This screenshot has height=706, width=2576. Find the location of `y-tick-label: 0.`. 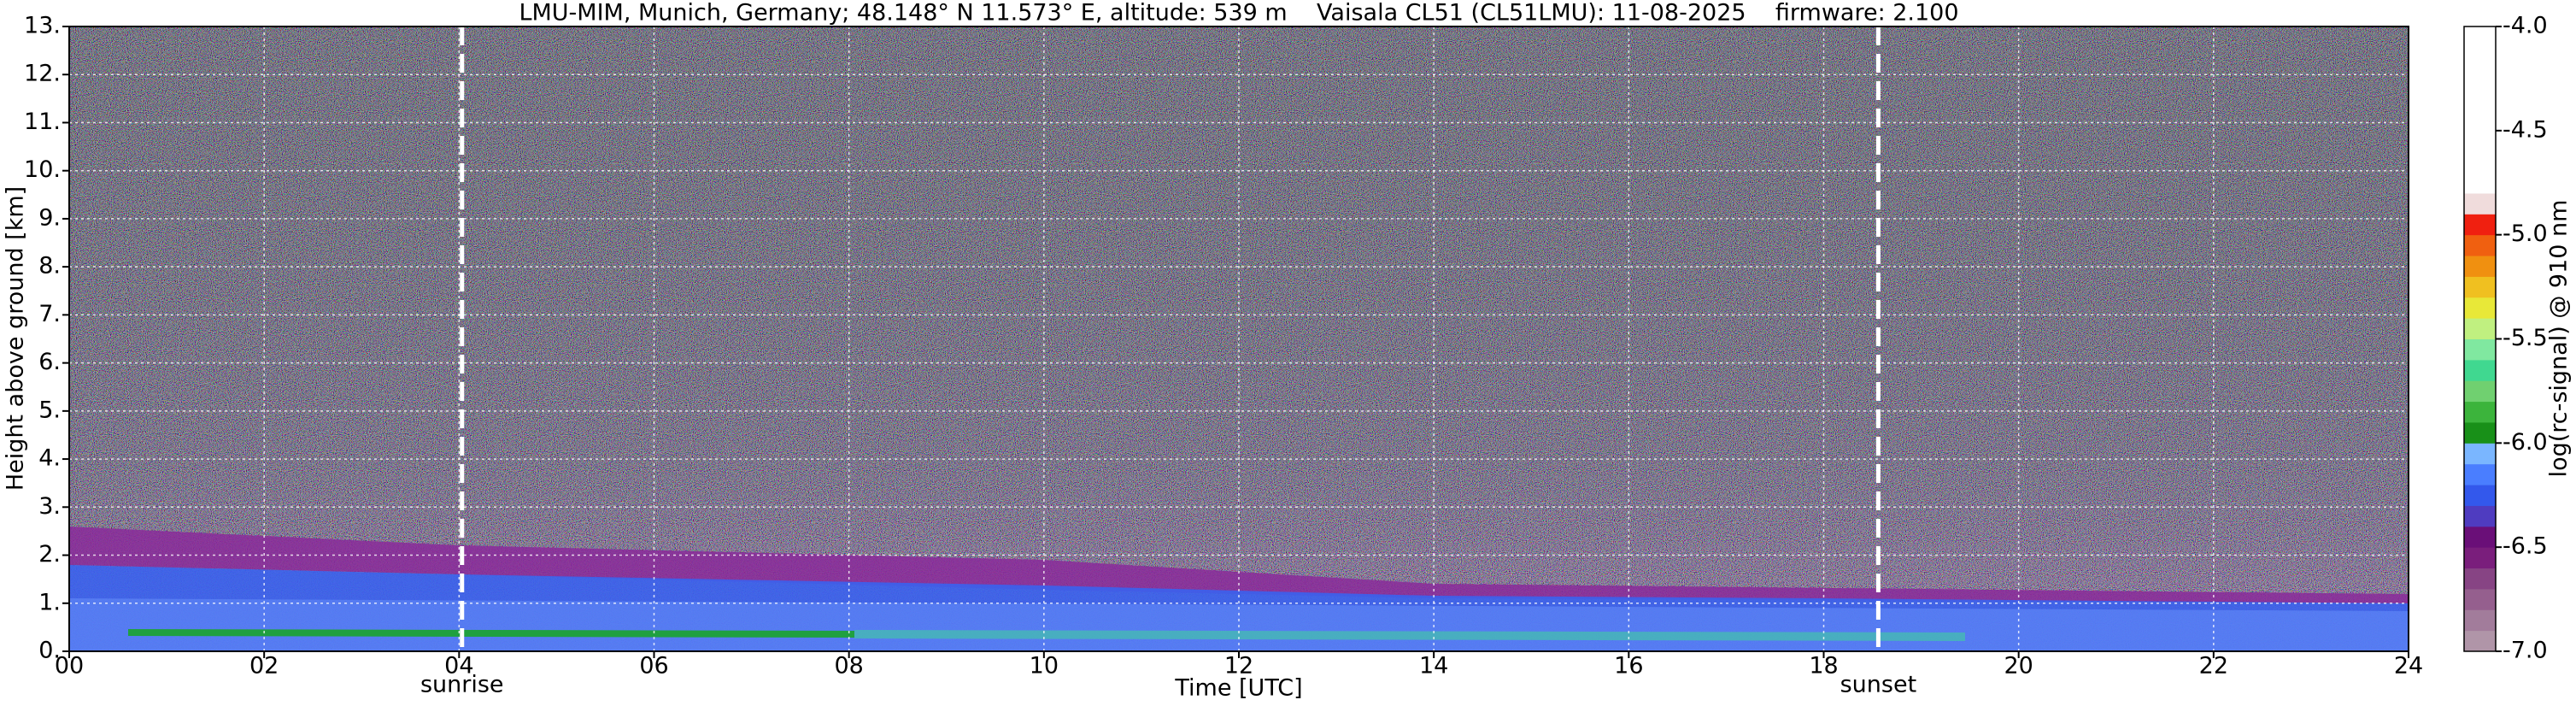

y-tick-label: 0. is located at coordinates (49, 651).